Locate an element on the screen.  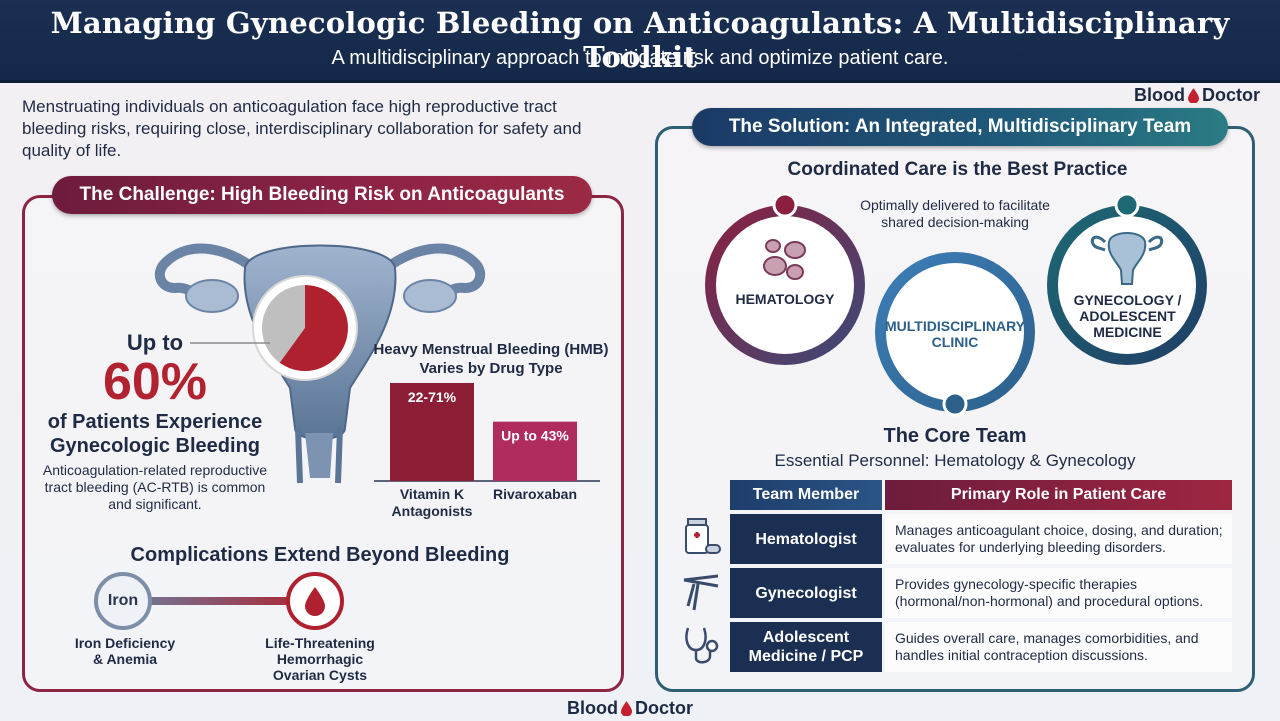
member-gynecologist: Gynecologist is located at coordinates (806, 593).